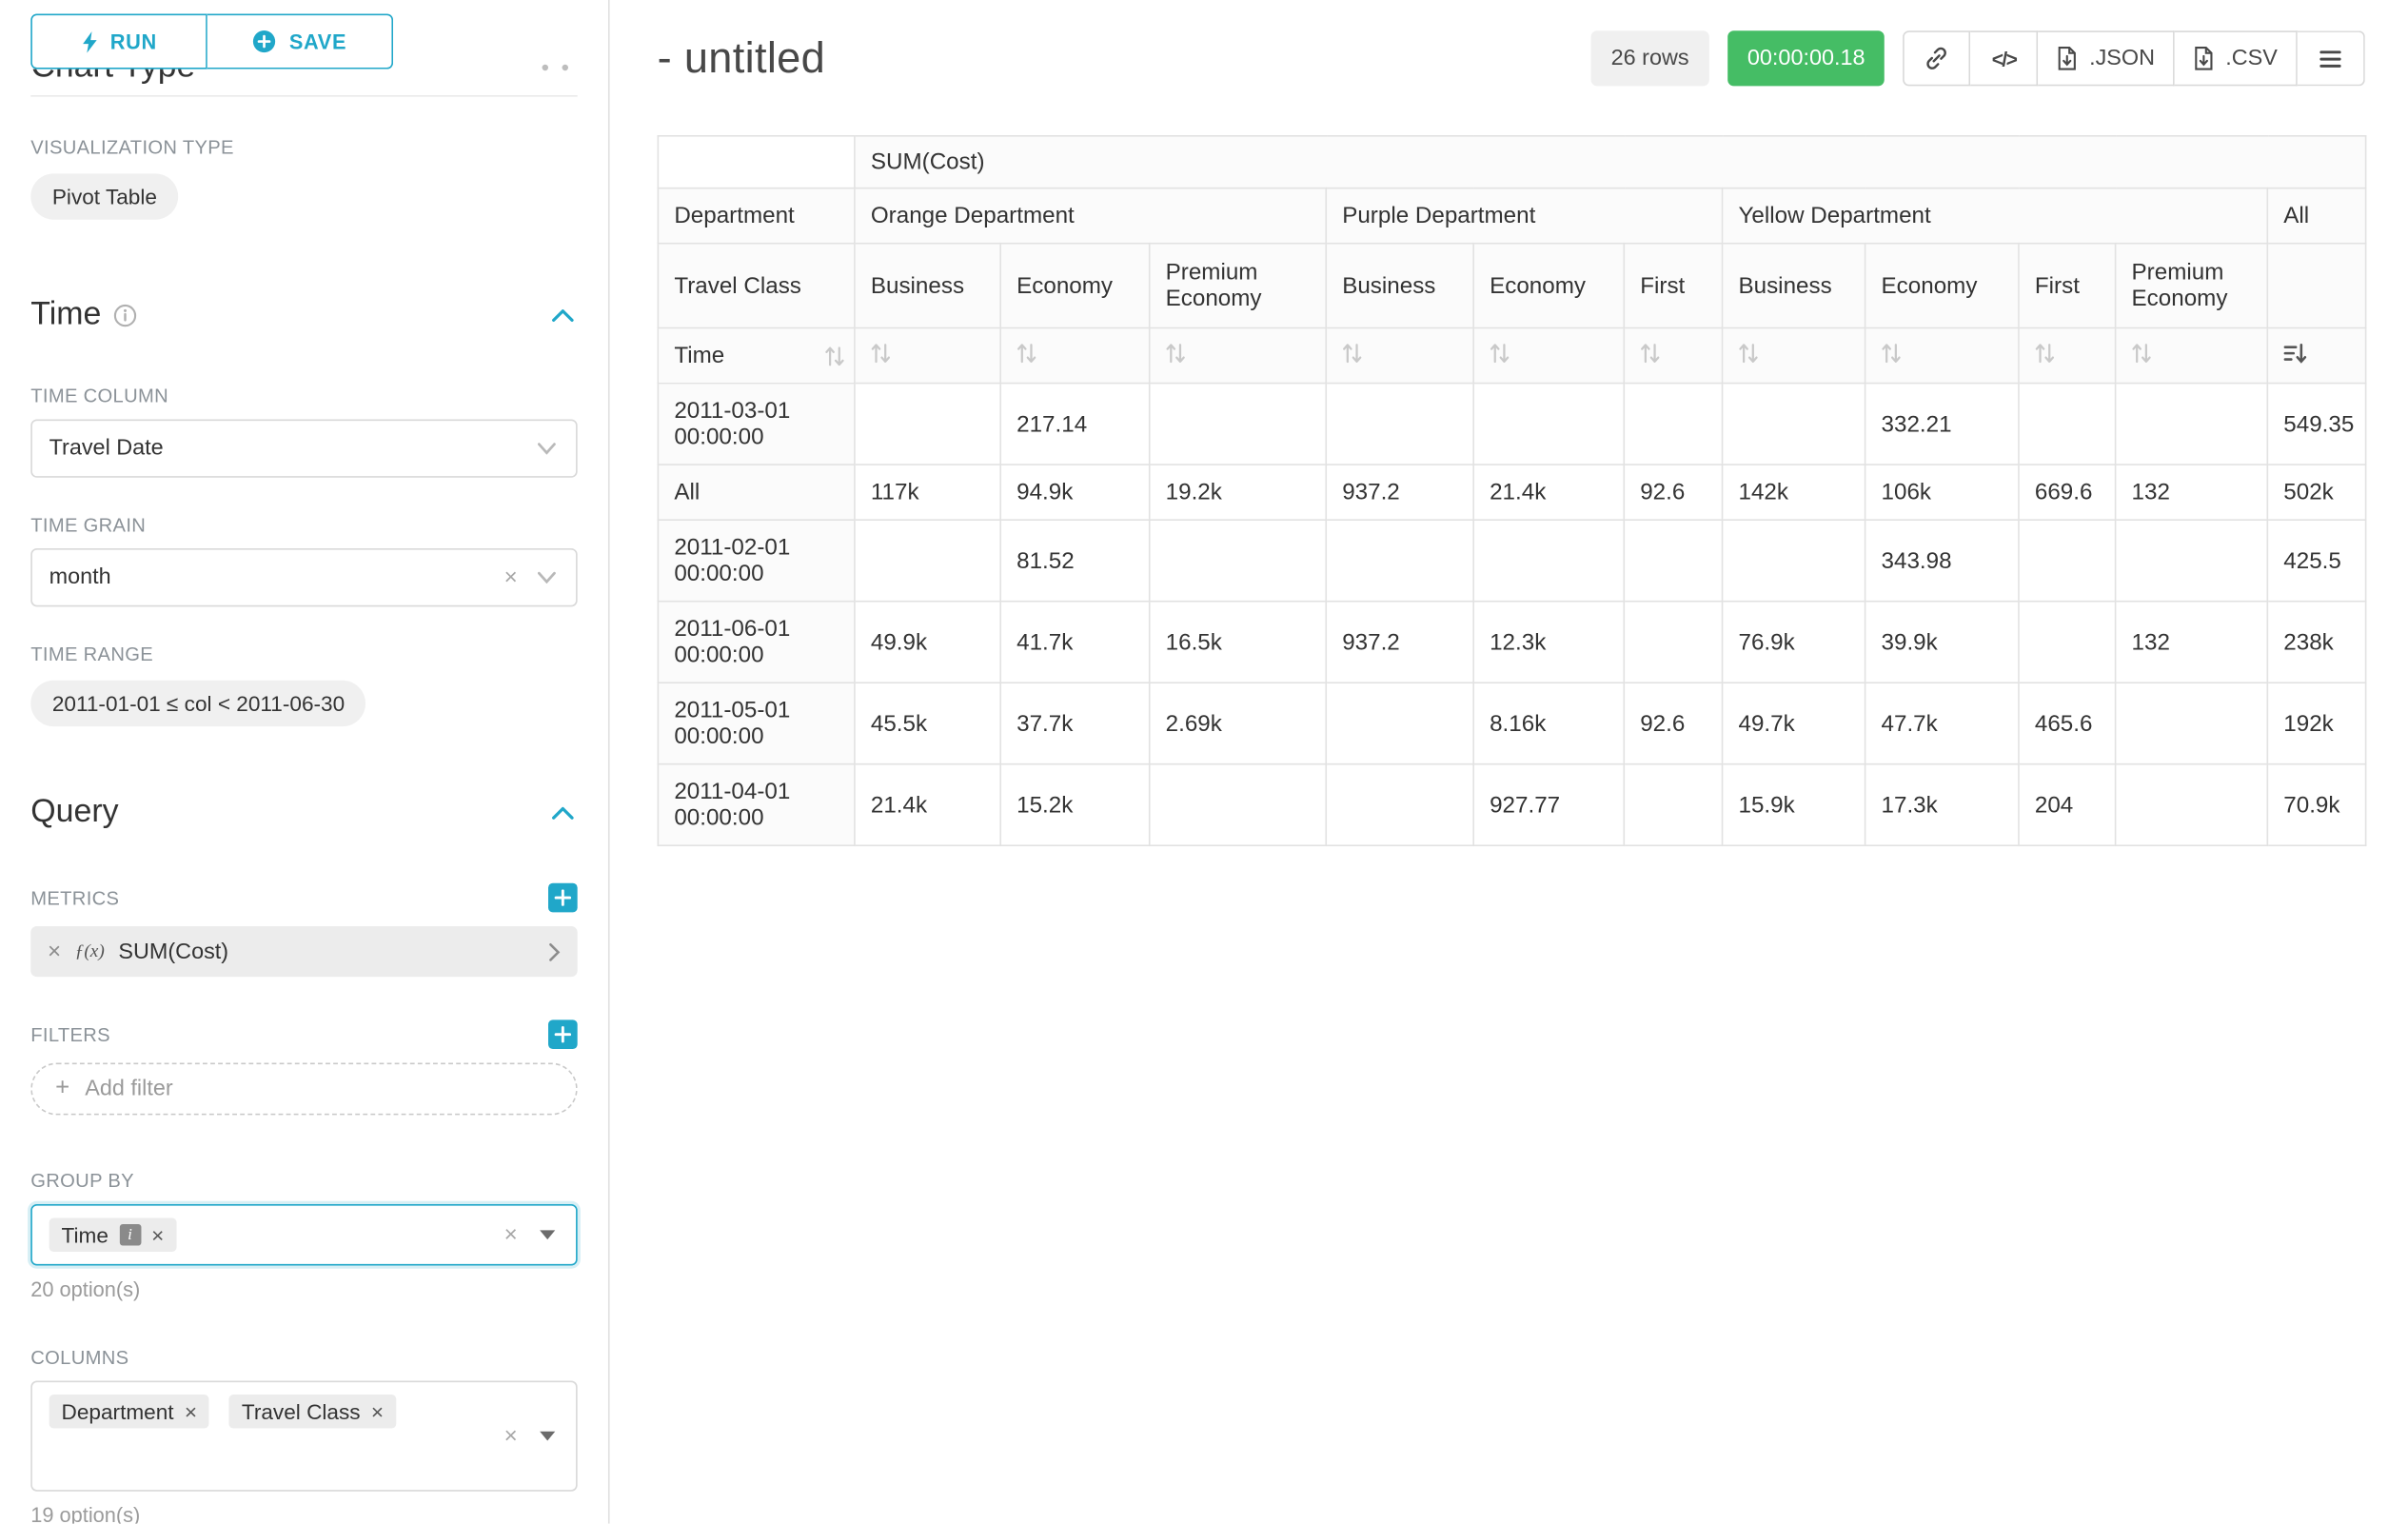 The width and height of the screenshot is (2408, 1524). I want to click on time-column-select: Travel Date, so click(304, 449).